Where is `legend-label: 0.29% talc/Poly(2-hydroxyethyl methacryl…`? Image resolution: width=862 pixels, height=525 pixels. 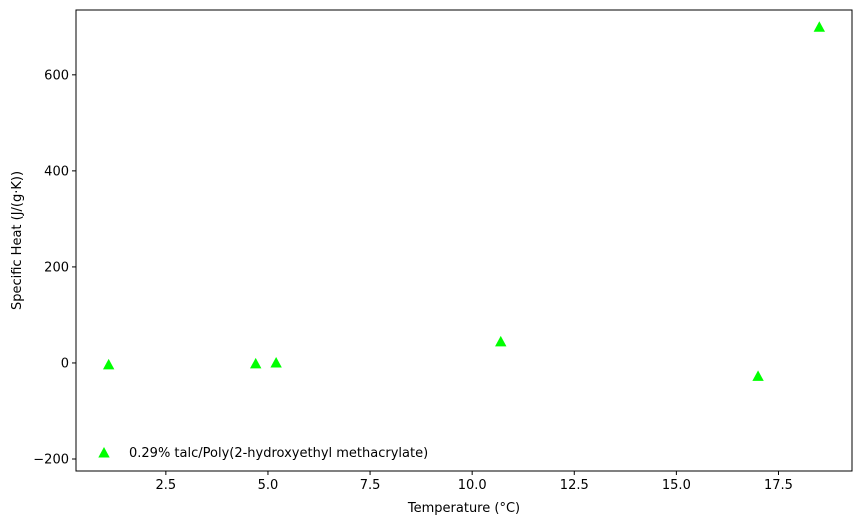
legend-label: 0.29% talc/Poly(2-hydroxyethyl methacryl… is located at coordinates (278, 453).